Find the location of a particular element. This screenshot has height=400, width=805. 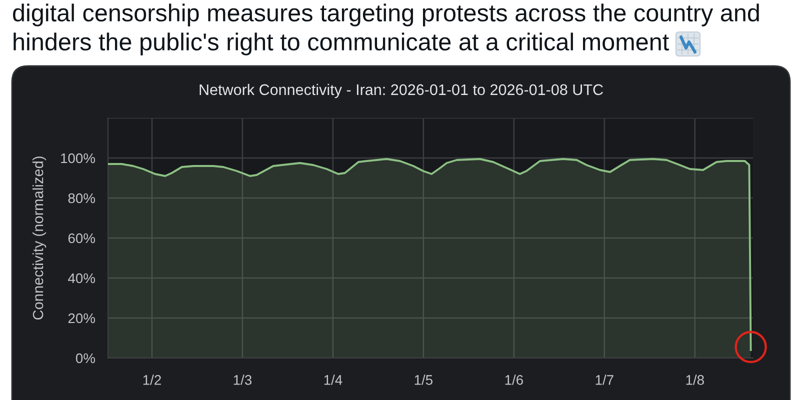

text: digital censorship measures targeting protests across the country and is located at coordinates (386, 15).